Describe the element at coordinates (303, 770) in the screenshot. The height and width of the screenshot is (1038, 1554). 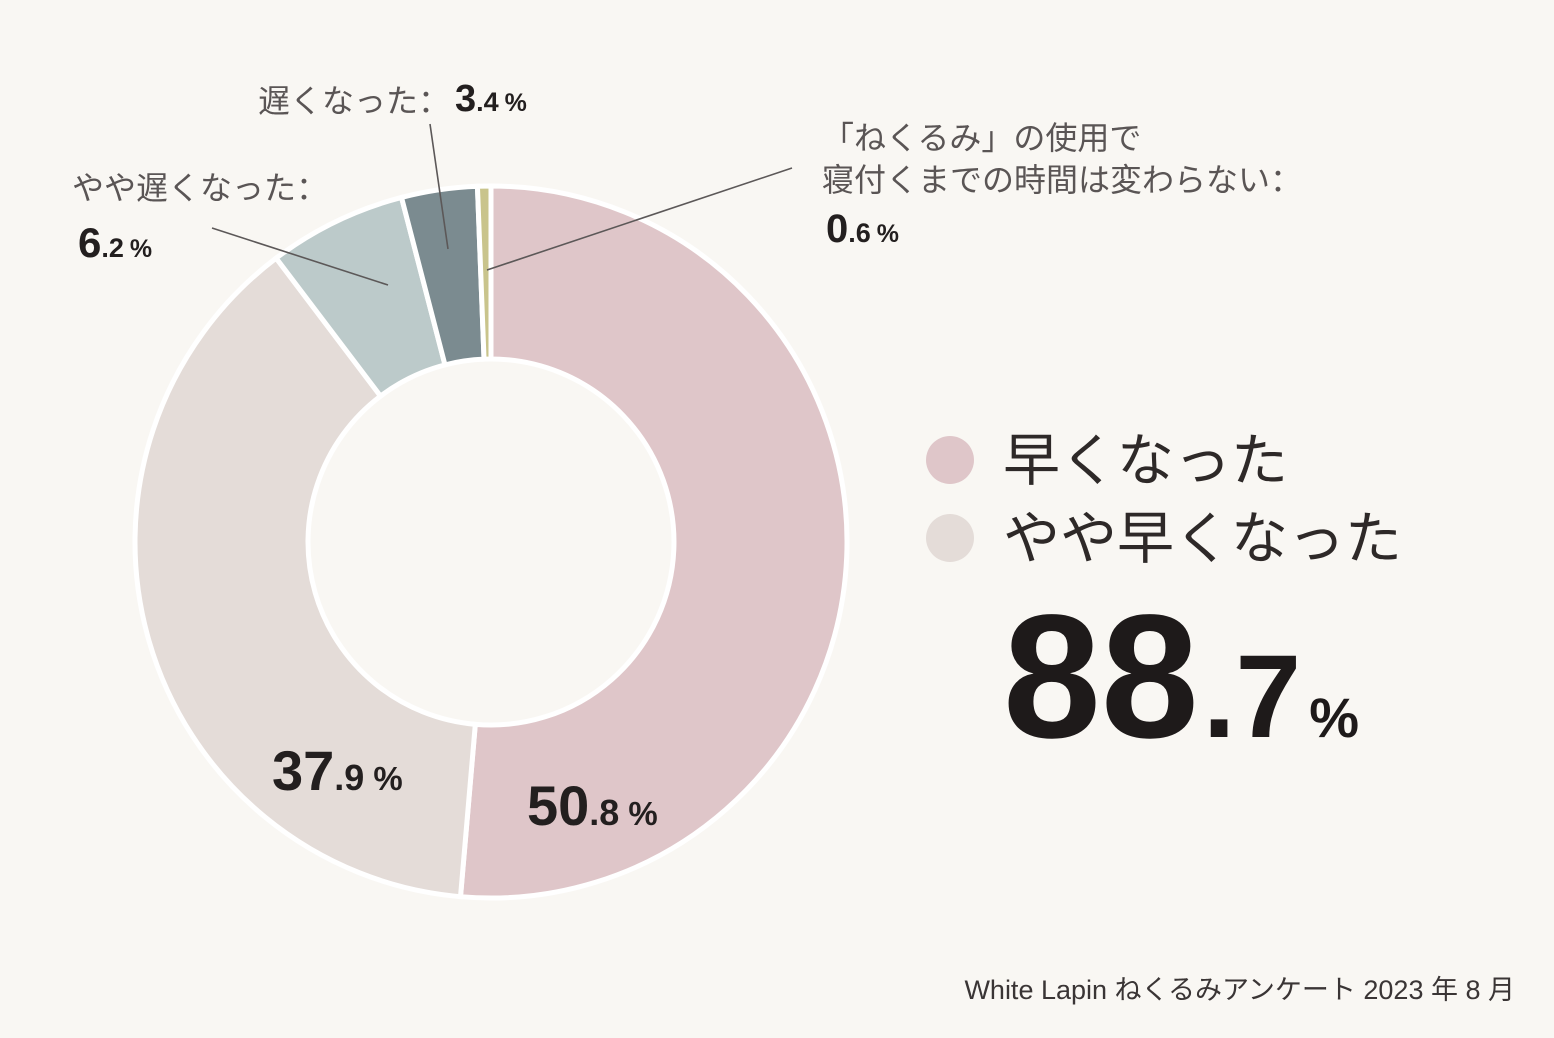
I see `value-integer: 37` at that location.